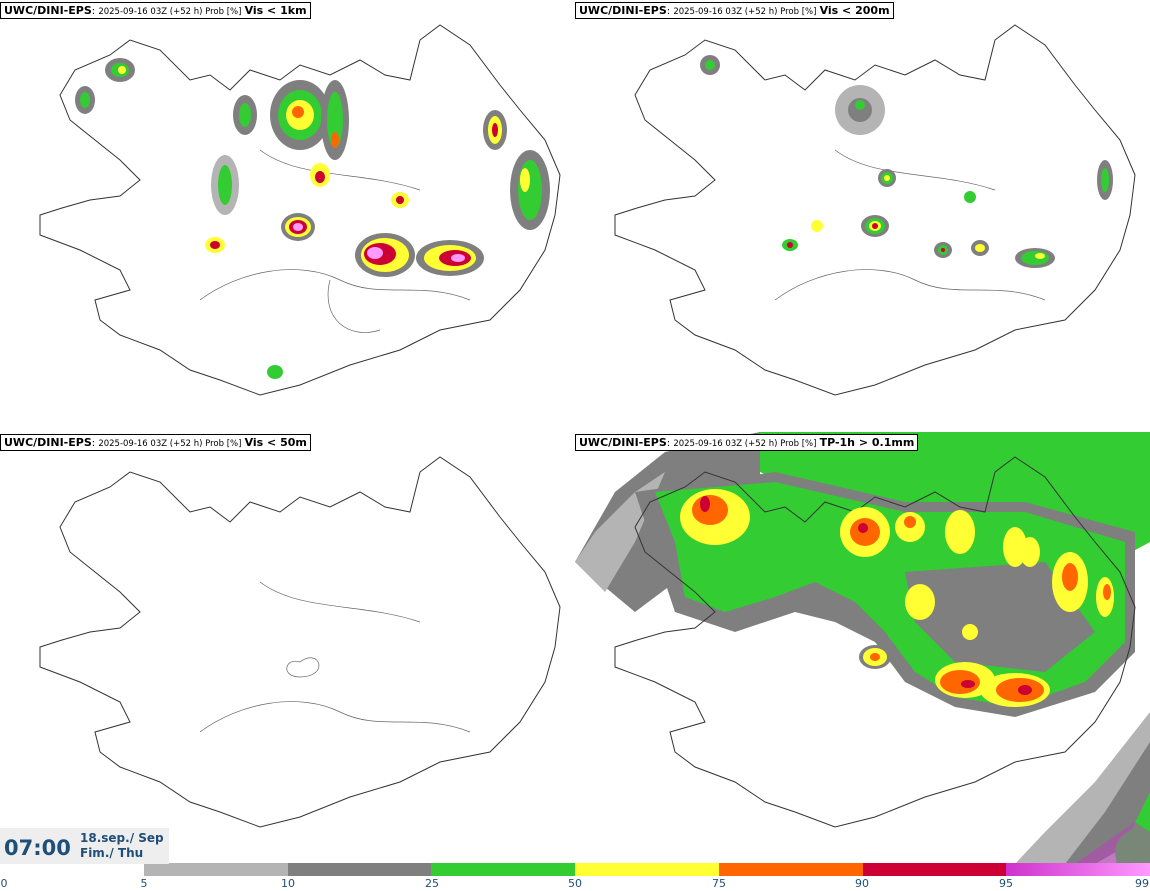 This screenshot has height=891, width=1150. Describe the element at coordinates (575, 883) in the screenshot. I see `colorbar-tick: 50` at that location.